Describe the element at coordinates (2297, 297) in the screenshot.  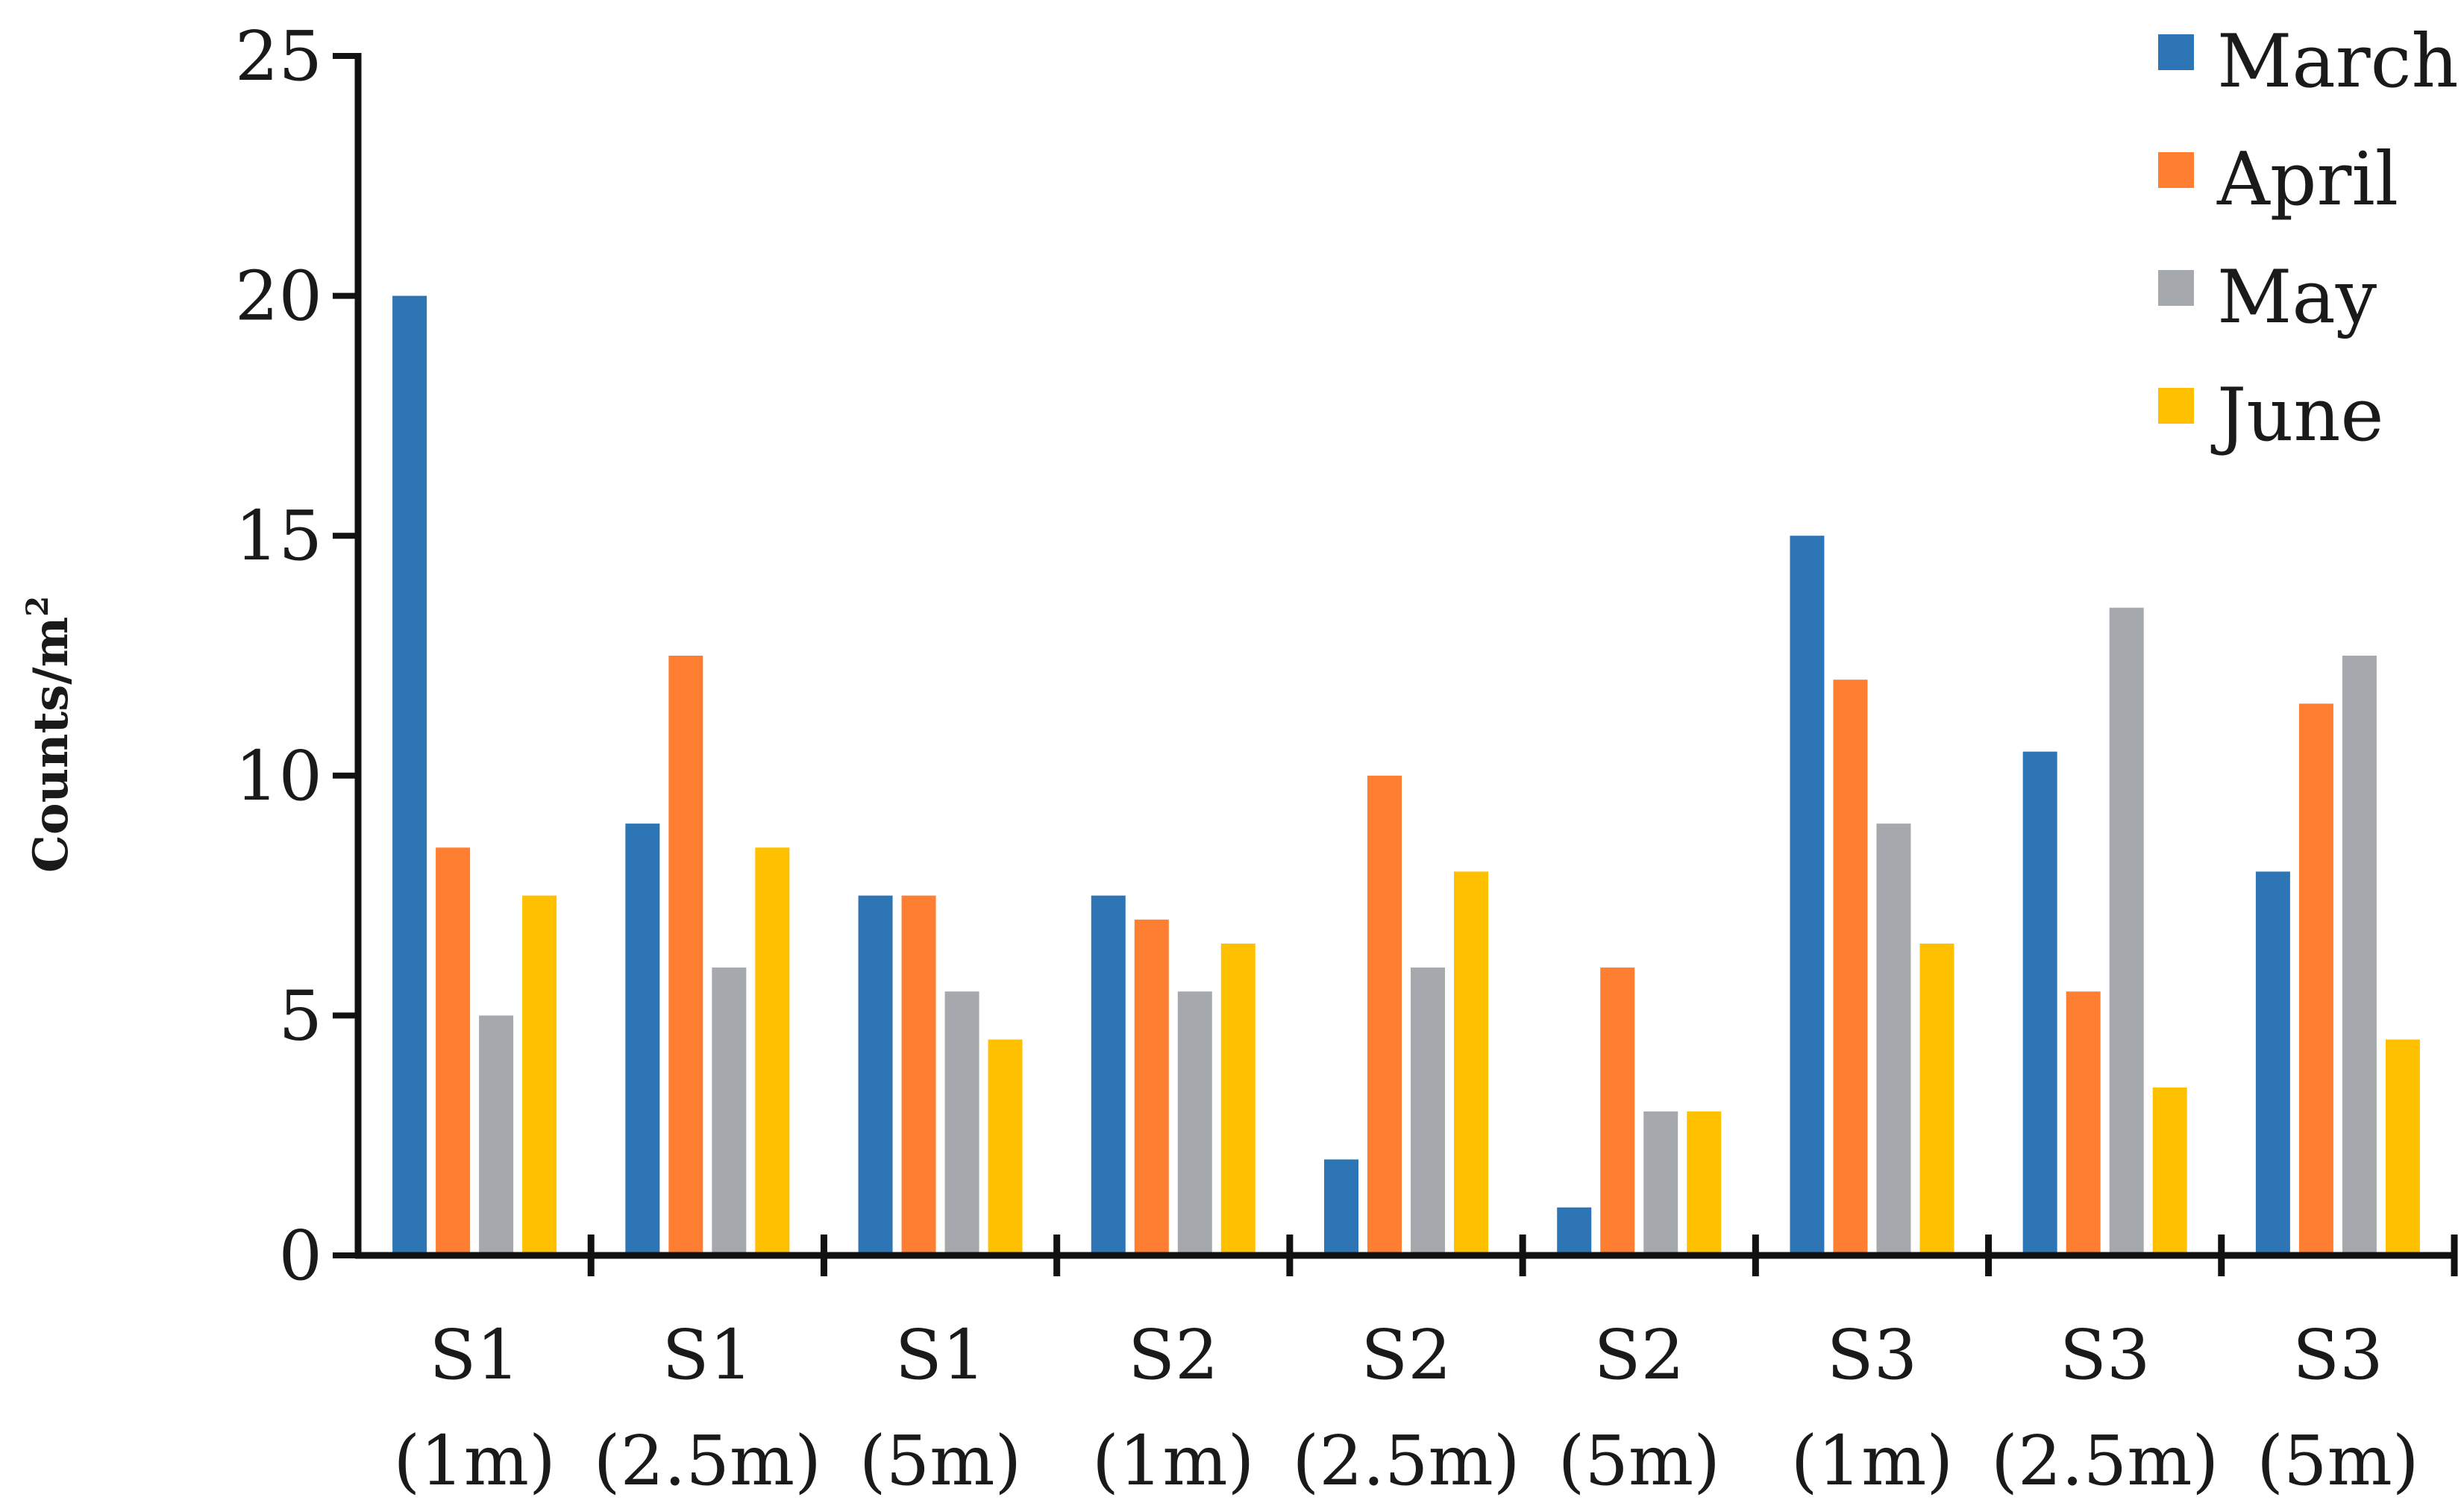
I see `legend-label-may: May` at that location.